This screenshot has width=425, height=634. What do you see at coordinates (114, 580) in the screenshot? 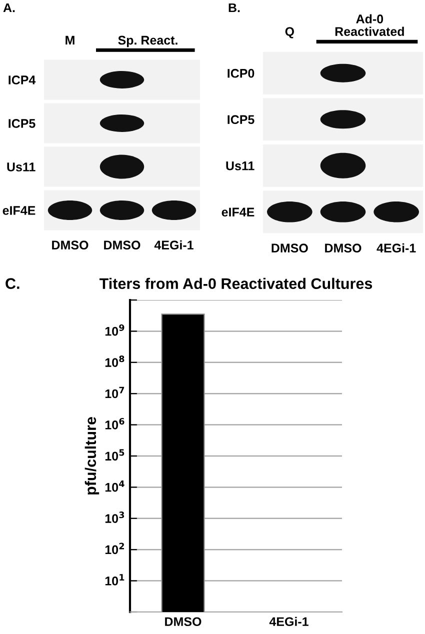
I see `y-tick-label: 10$^{1}$` at bounding box center [114, 580].